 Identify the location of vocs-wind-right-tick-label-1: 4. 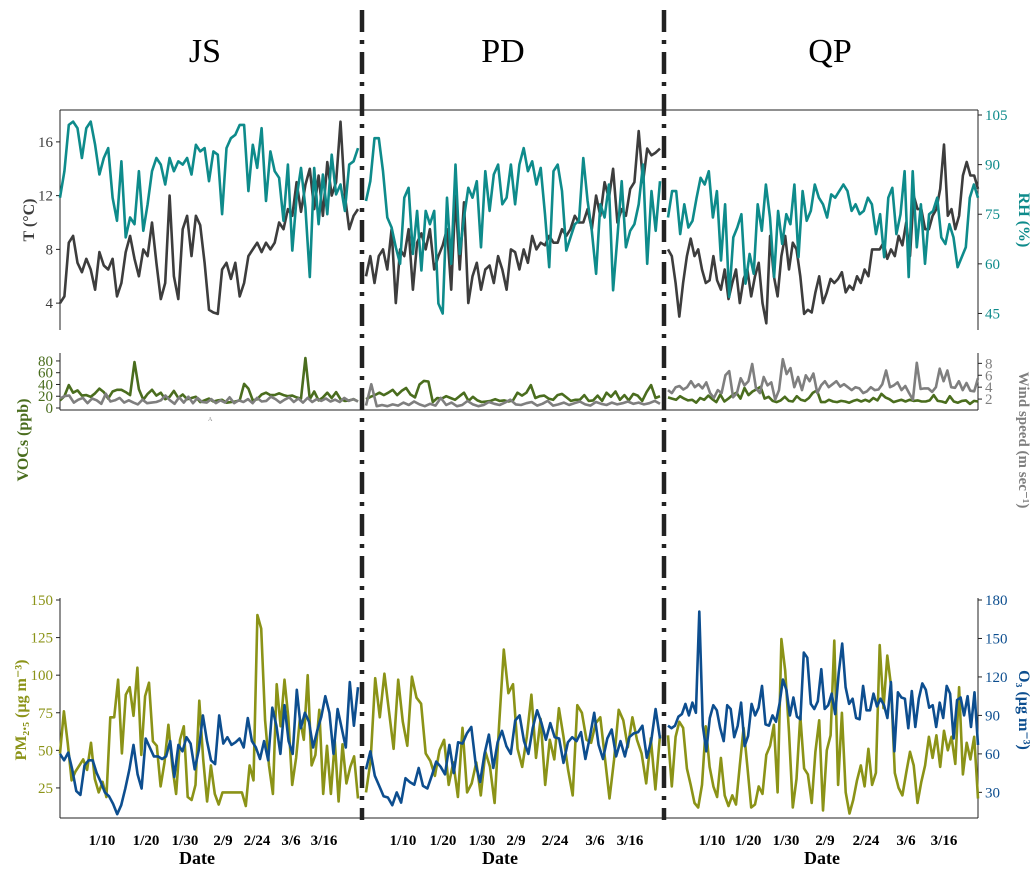
(989, 388).